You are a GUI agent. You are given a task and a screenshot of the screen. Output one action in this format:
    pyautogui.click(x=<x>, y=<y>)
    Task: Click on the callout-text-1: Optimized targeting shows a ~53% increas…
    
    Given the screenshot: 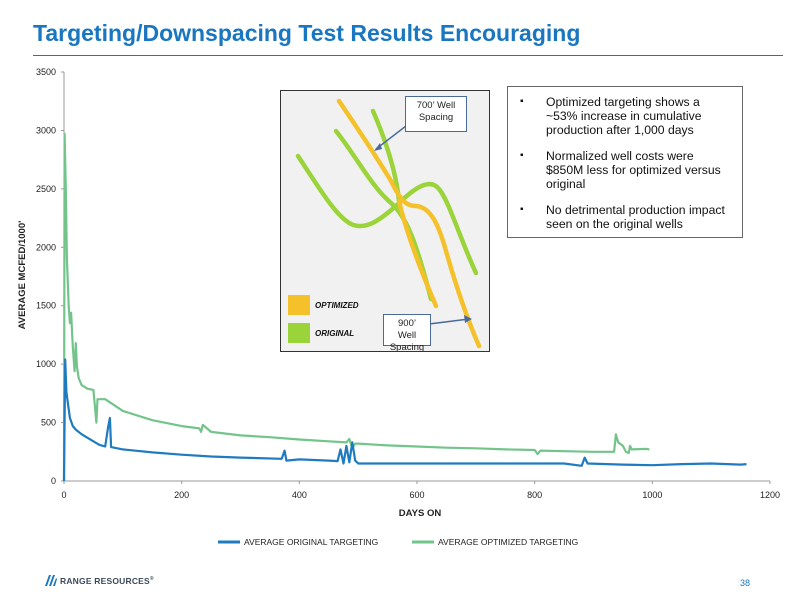 What is the action you would take?
    pyautogui.click(x=624, y=116)
    